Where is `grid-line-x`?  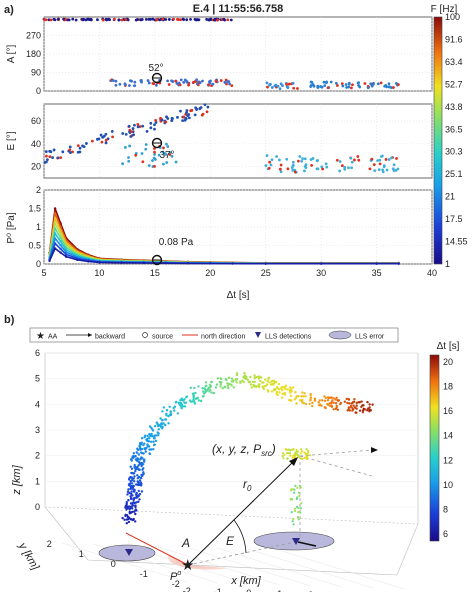 grid-line-x is located at coordinates (217, 565).